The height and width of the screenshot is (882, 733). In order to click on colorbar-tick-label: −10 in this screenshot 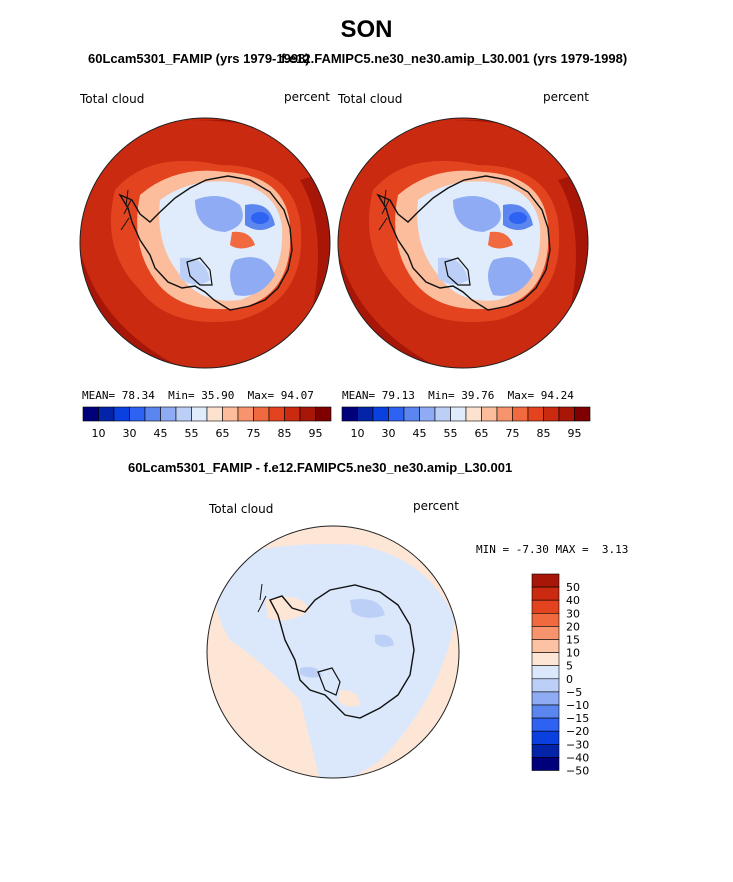, I will do `click(577, 705)`.